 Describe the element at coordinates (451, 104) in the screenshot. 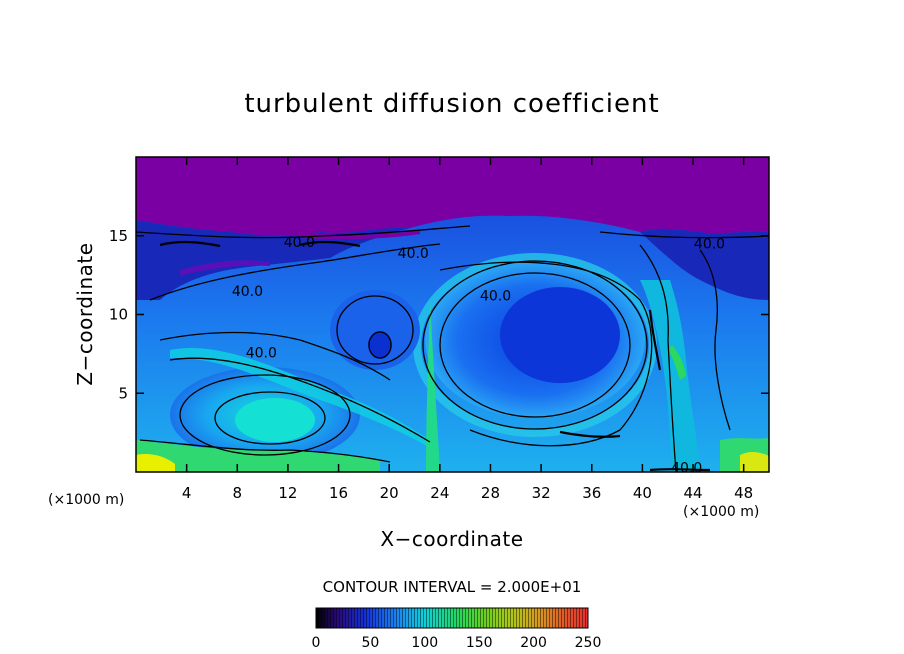

I see `chart-title: turbulent diffusion coefficient` at that location.